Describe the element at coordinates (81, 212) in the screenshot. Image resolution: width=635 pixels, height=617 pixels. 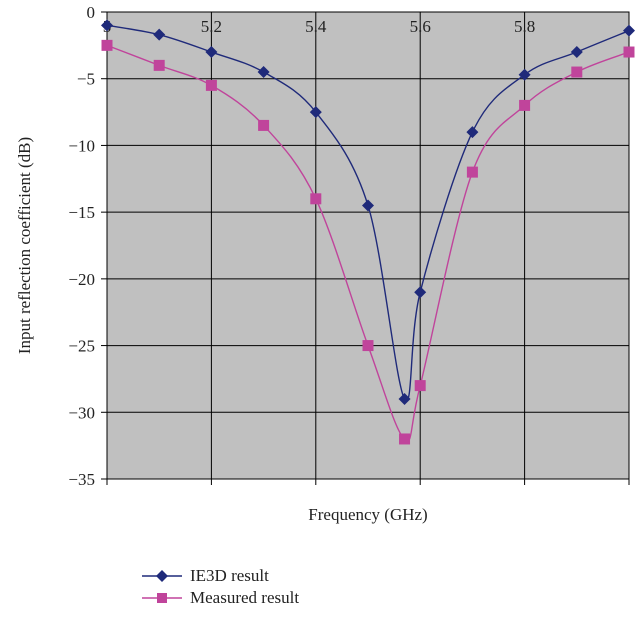
I see `y-tick-label: −15` at that location.